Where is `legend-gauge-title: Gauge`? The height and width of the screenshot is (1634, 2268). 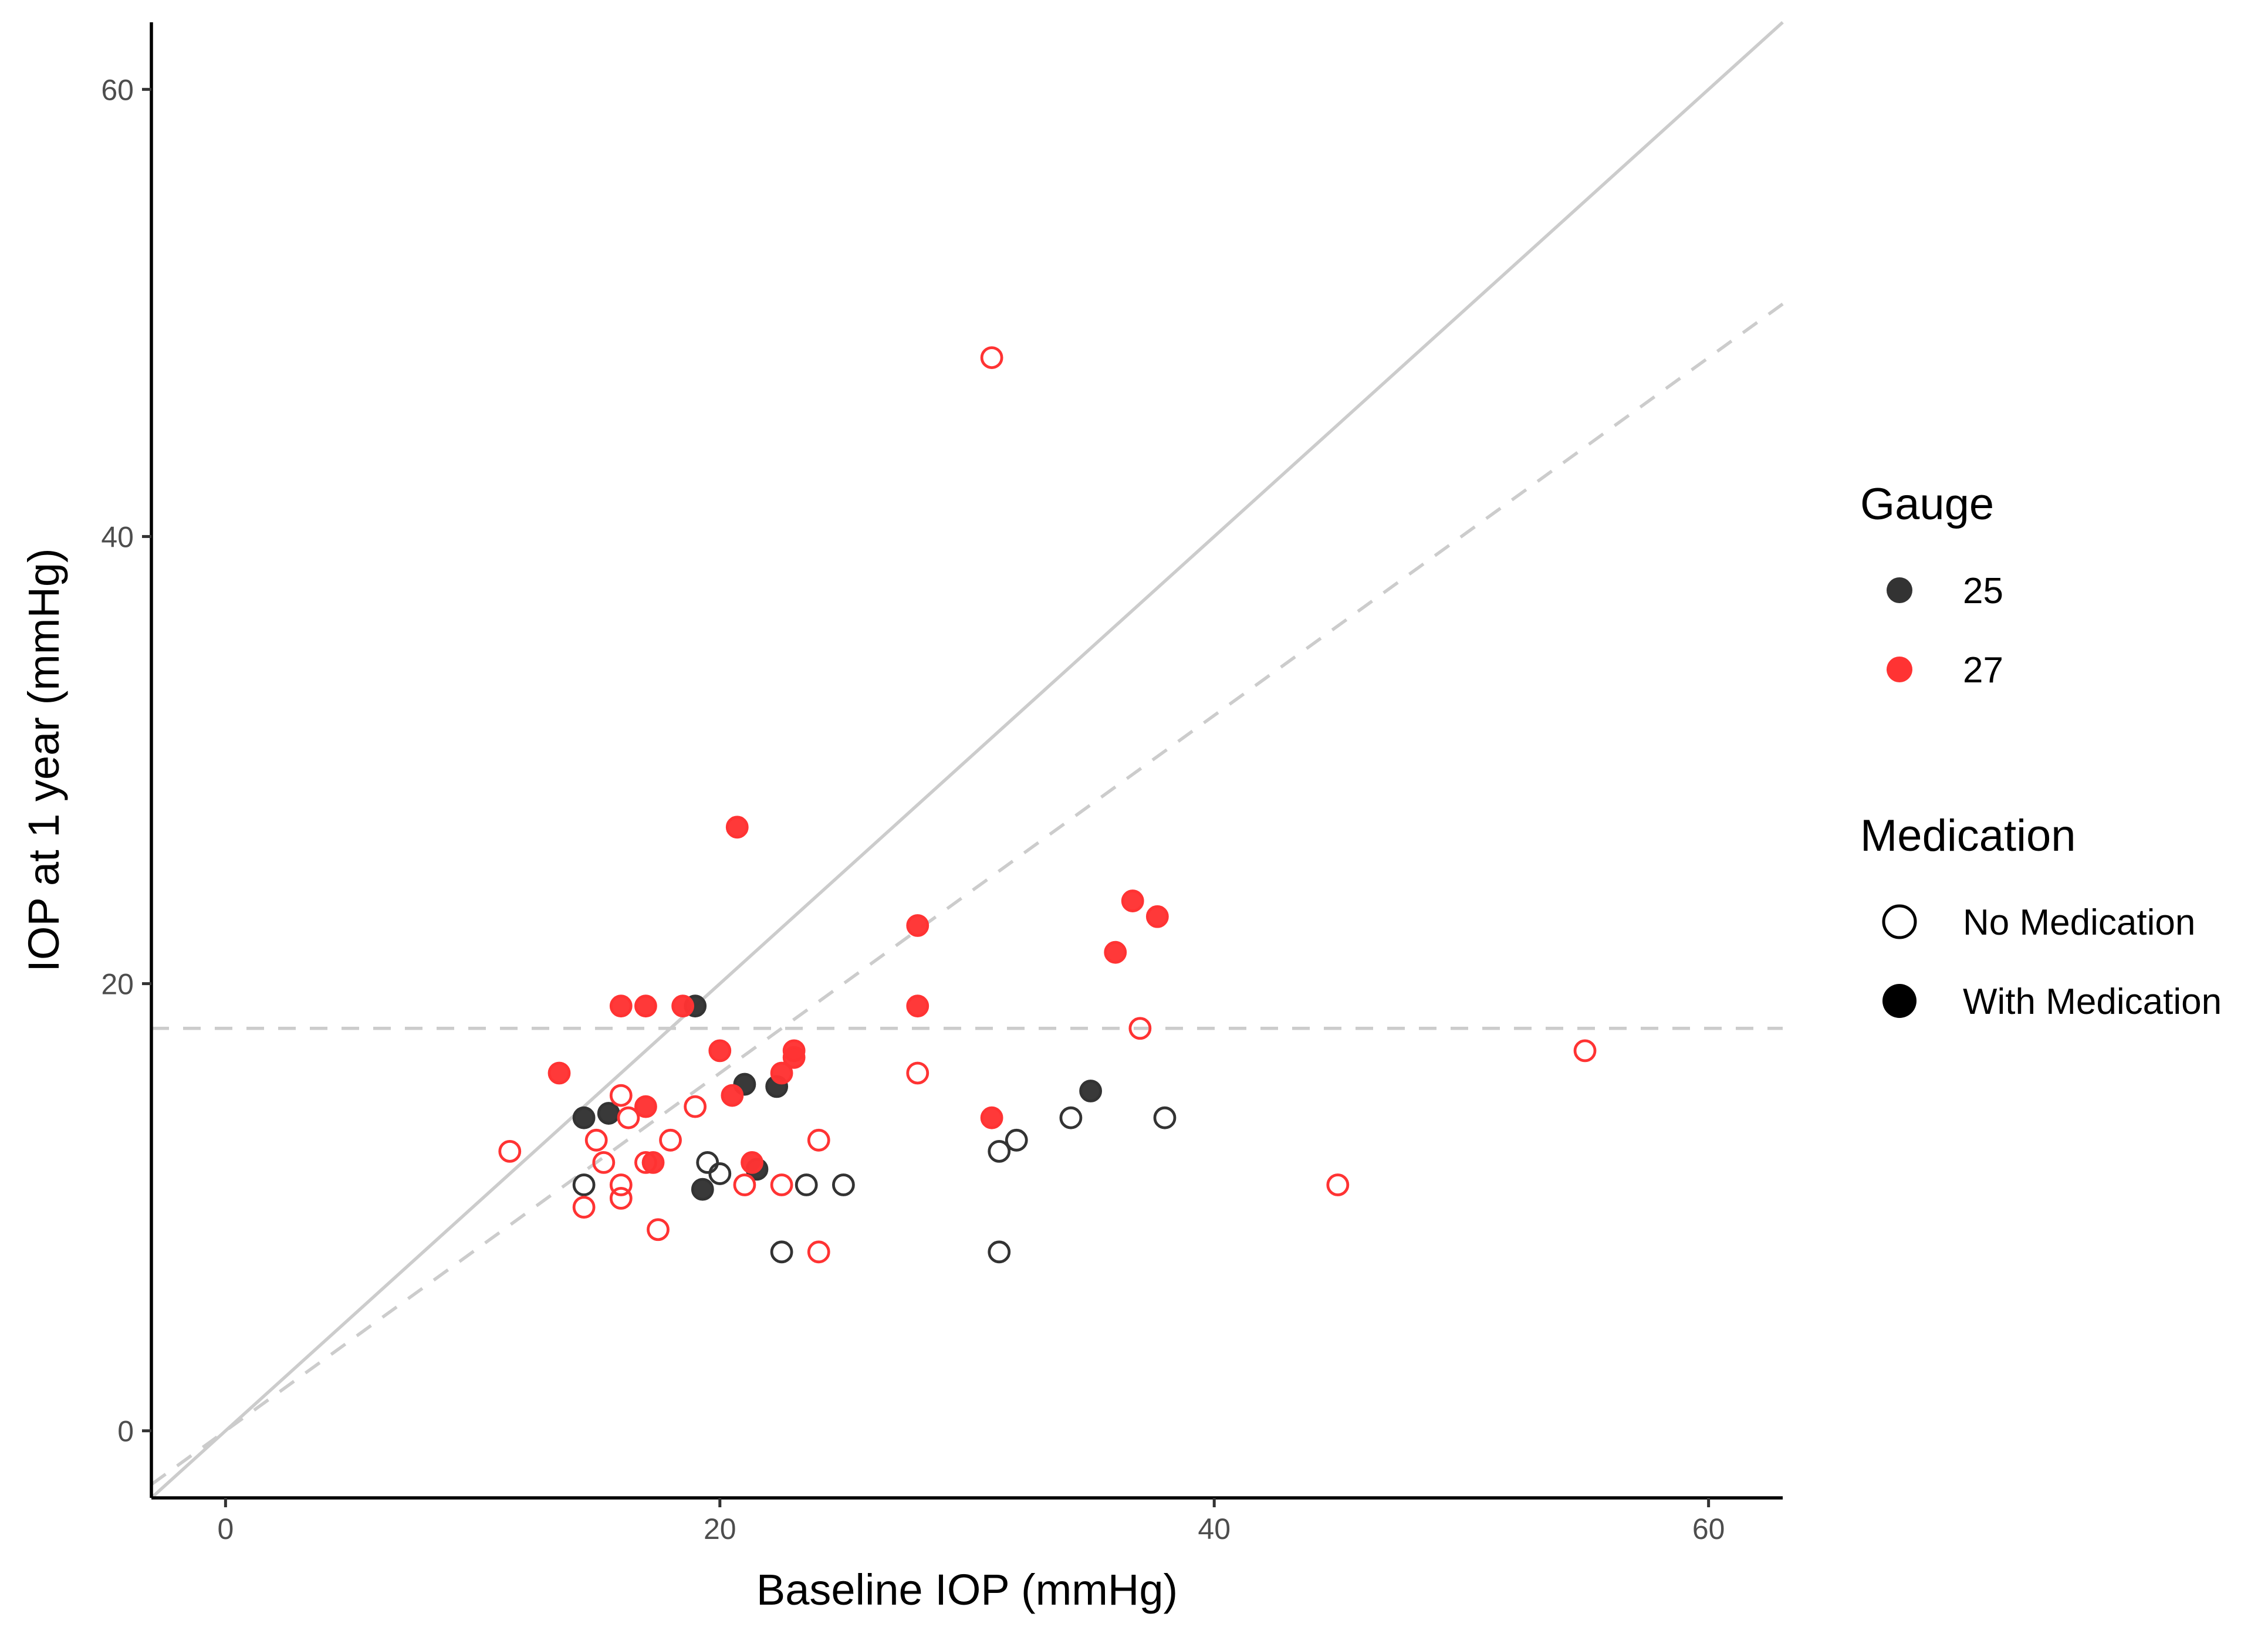 legend-gauge-title: Gauge is located at coordinates (1927, 504).